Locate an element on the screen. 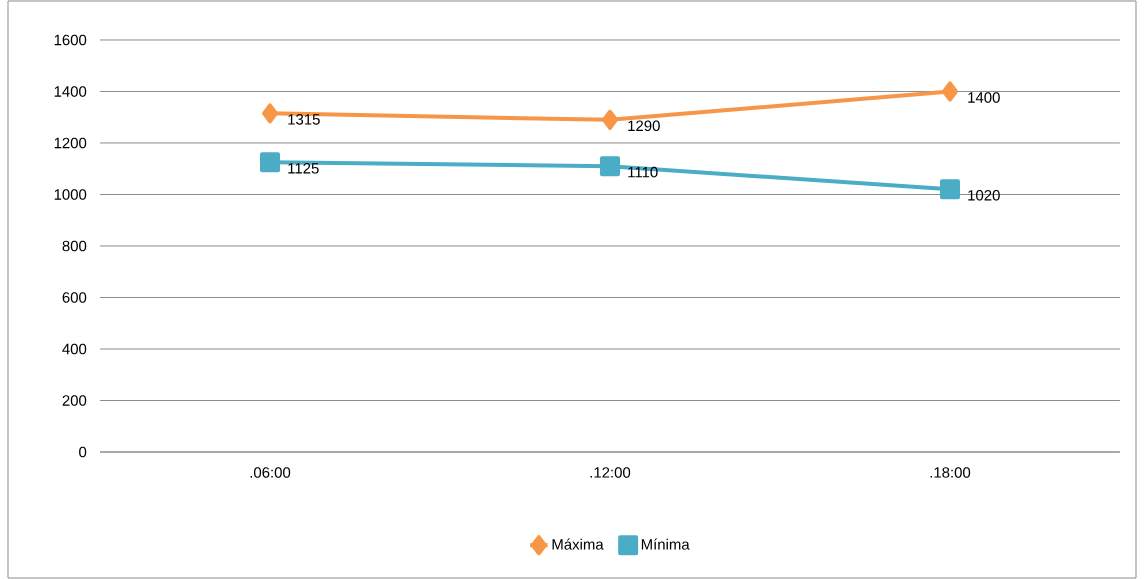  y-tick-label: 1000 is located at coordinates (70, 194).